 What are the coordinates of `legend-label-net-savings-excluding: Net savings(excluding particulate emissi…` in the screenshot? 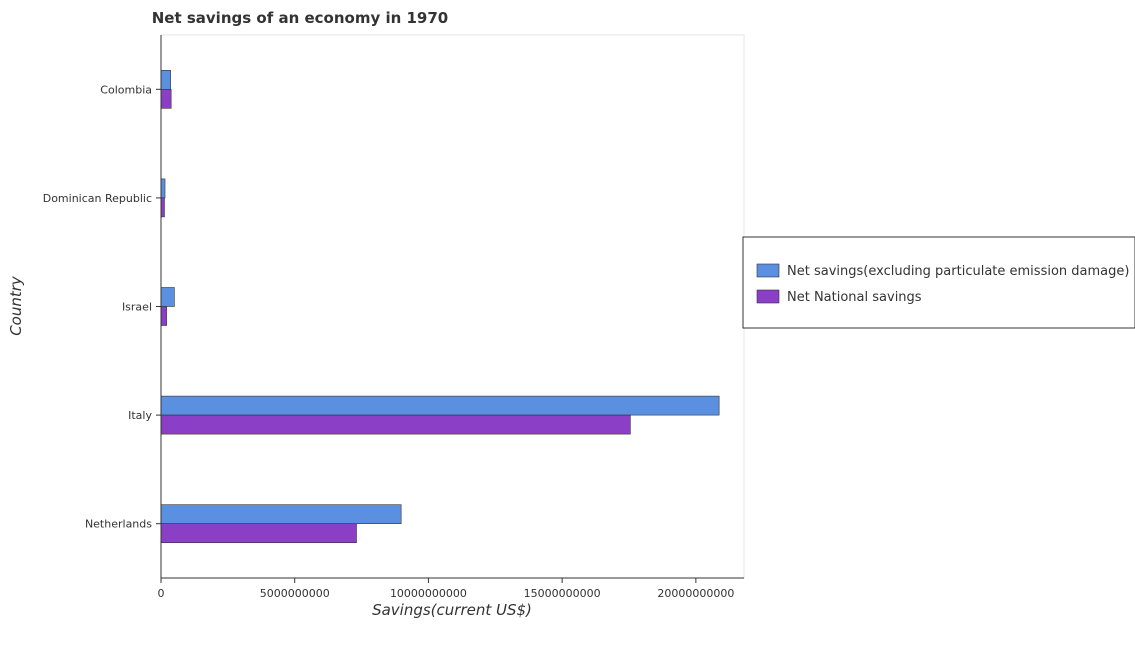 It's located at (958, 271).